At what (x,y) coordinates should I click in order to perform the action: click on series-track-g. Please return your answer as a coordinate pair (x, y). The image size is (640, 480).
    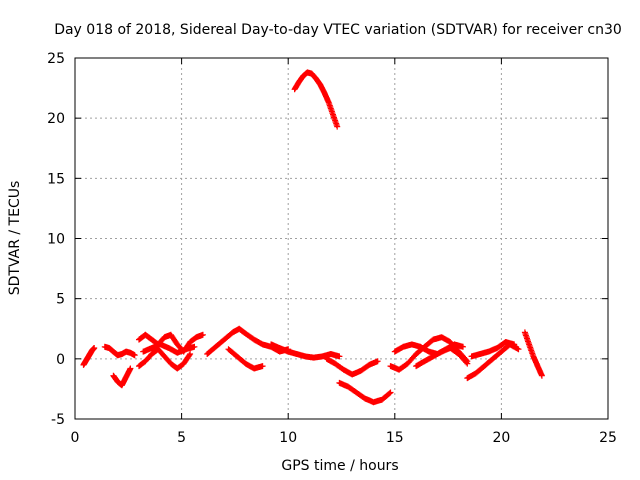
    Looking at the image, I should click on (248, 341).